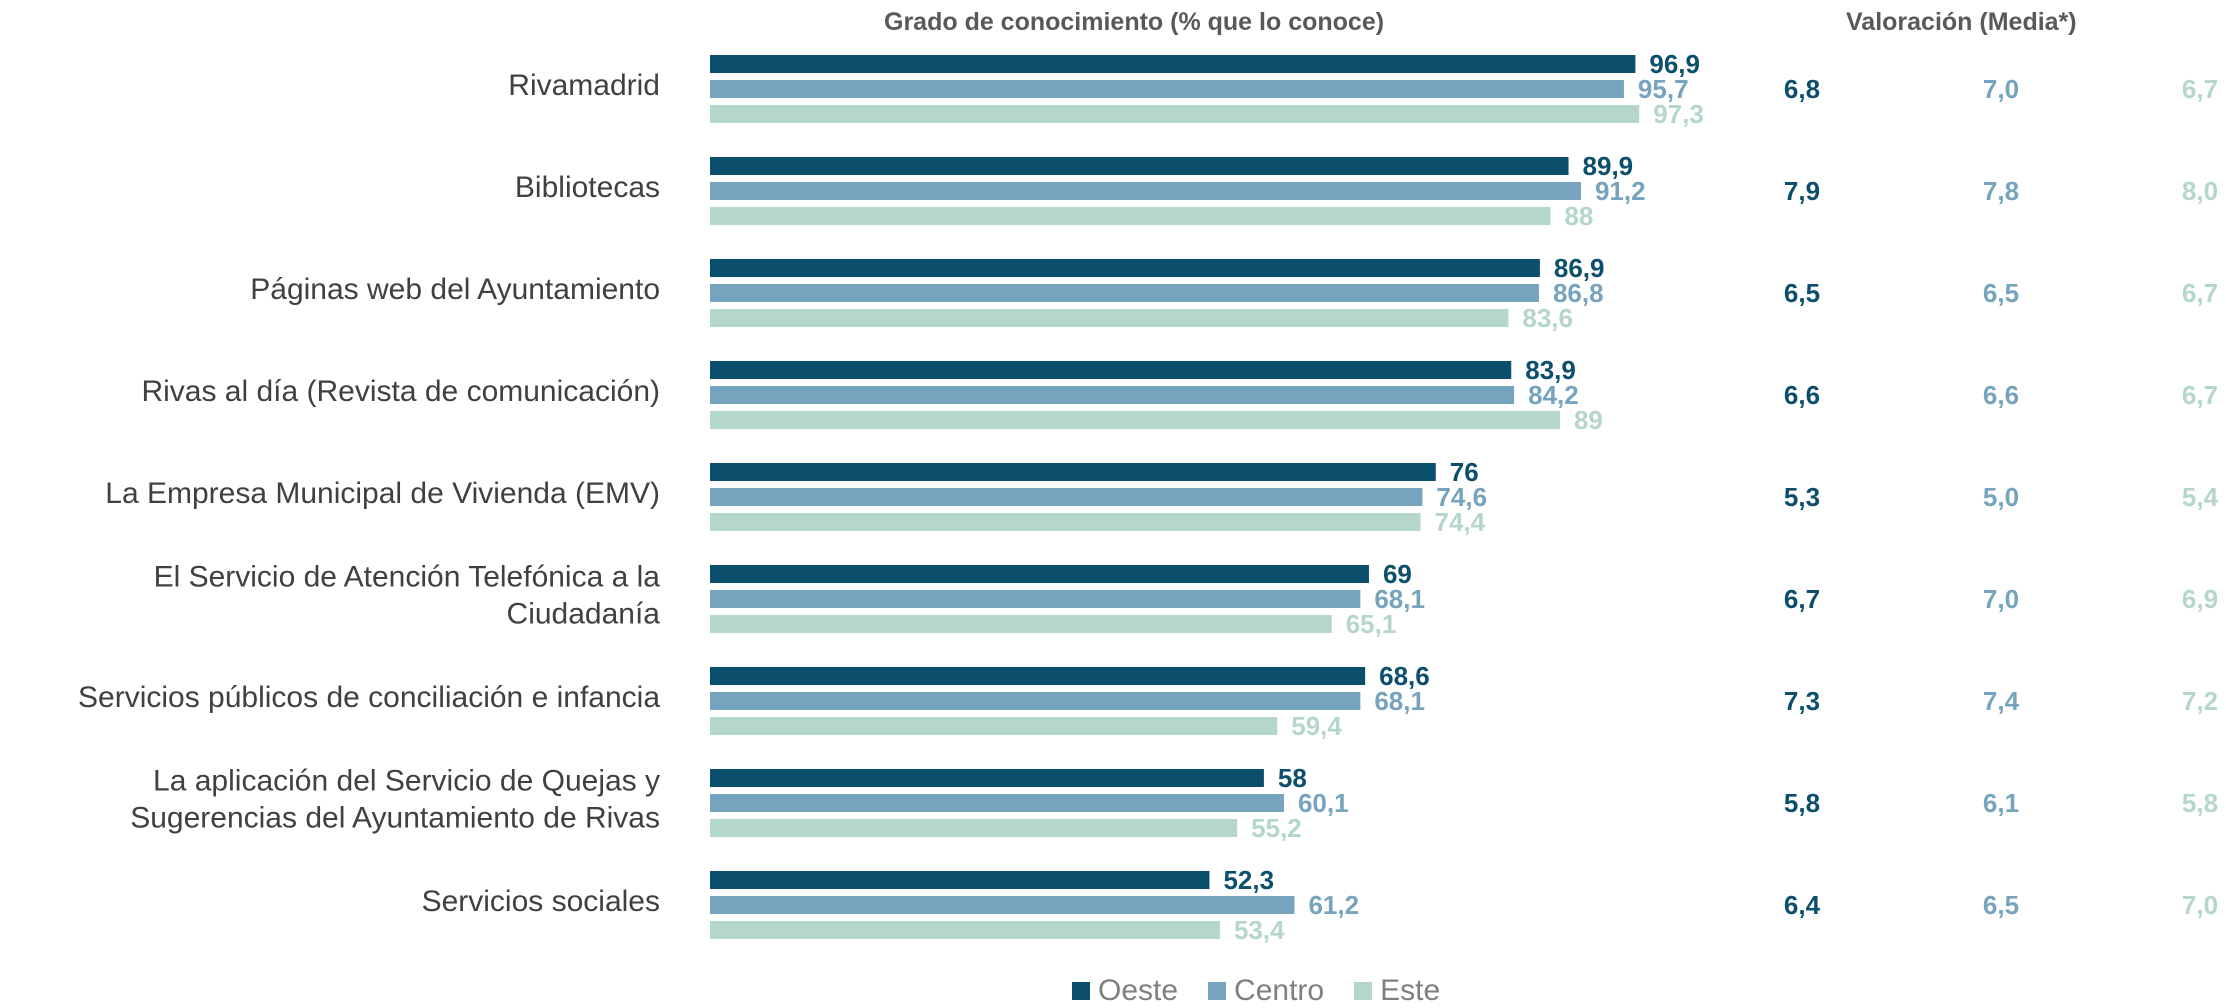 The height and width of the screenshot is (1008, 2226). What do you see at coordinates (1363, 991) in the screenshot?
I see `legend-swatch-este` at bounding box center [1363, 991].